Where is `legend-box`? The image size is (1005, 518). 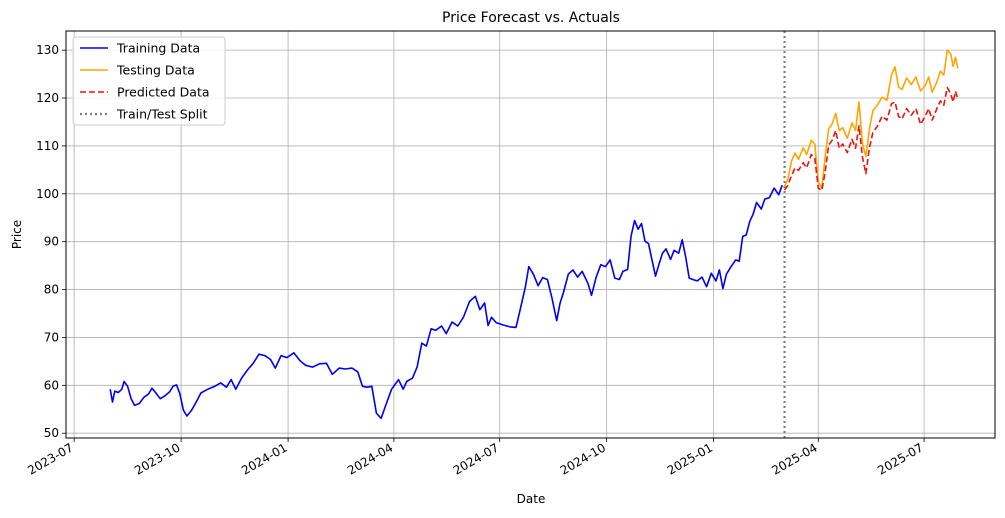
legend-box is located at coordinates (149, 81).